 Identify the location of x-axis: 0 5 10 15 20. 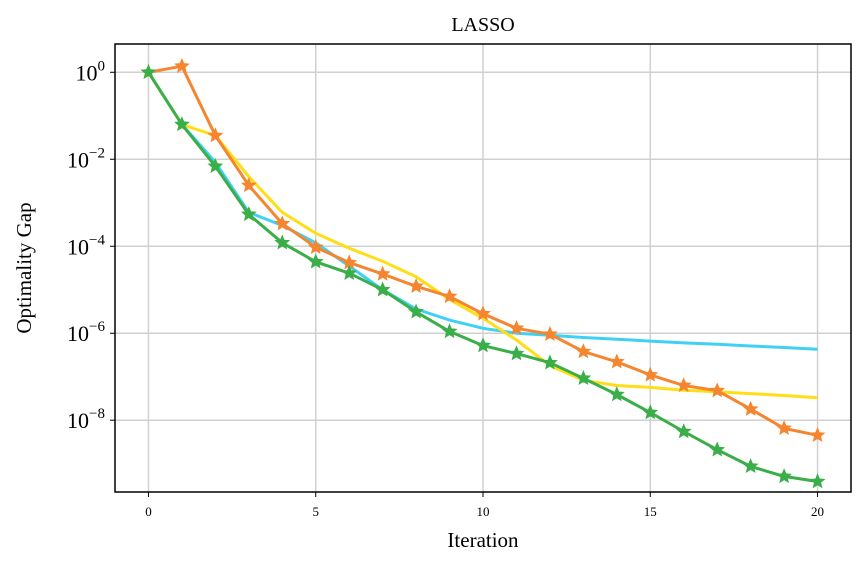
(484, 505).